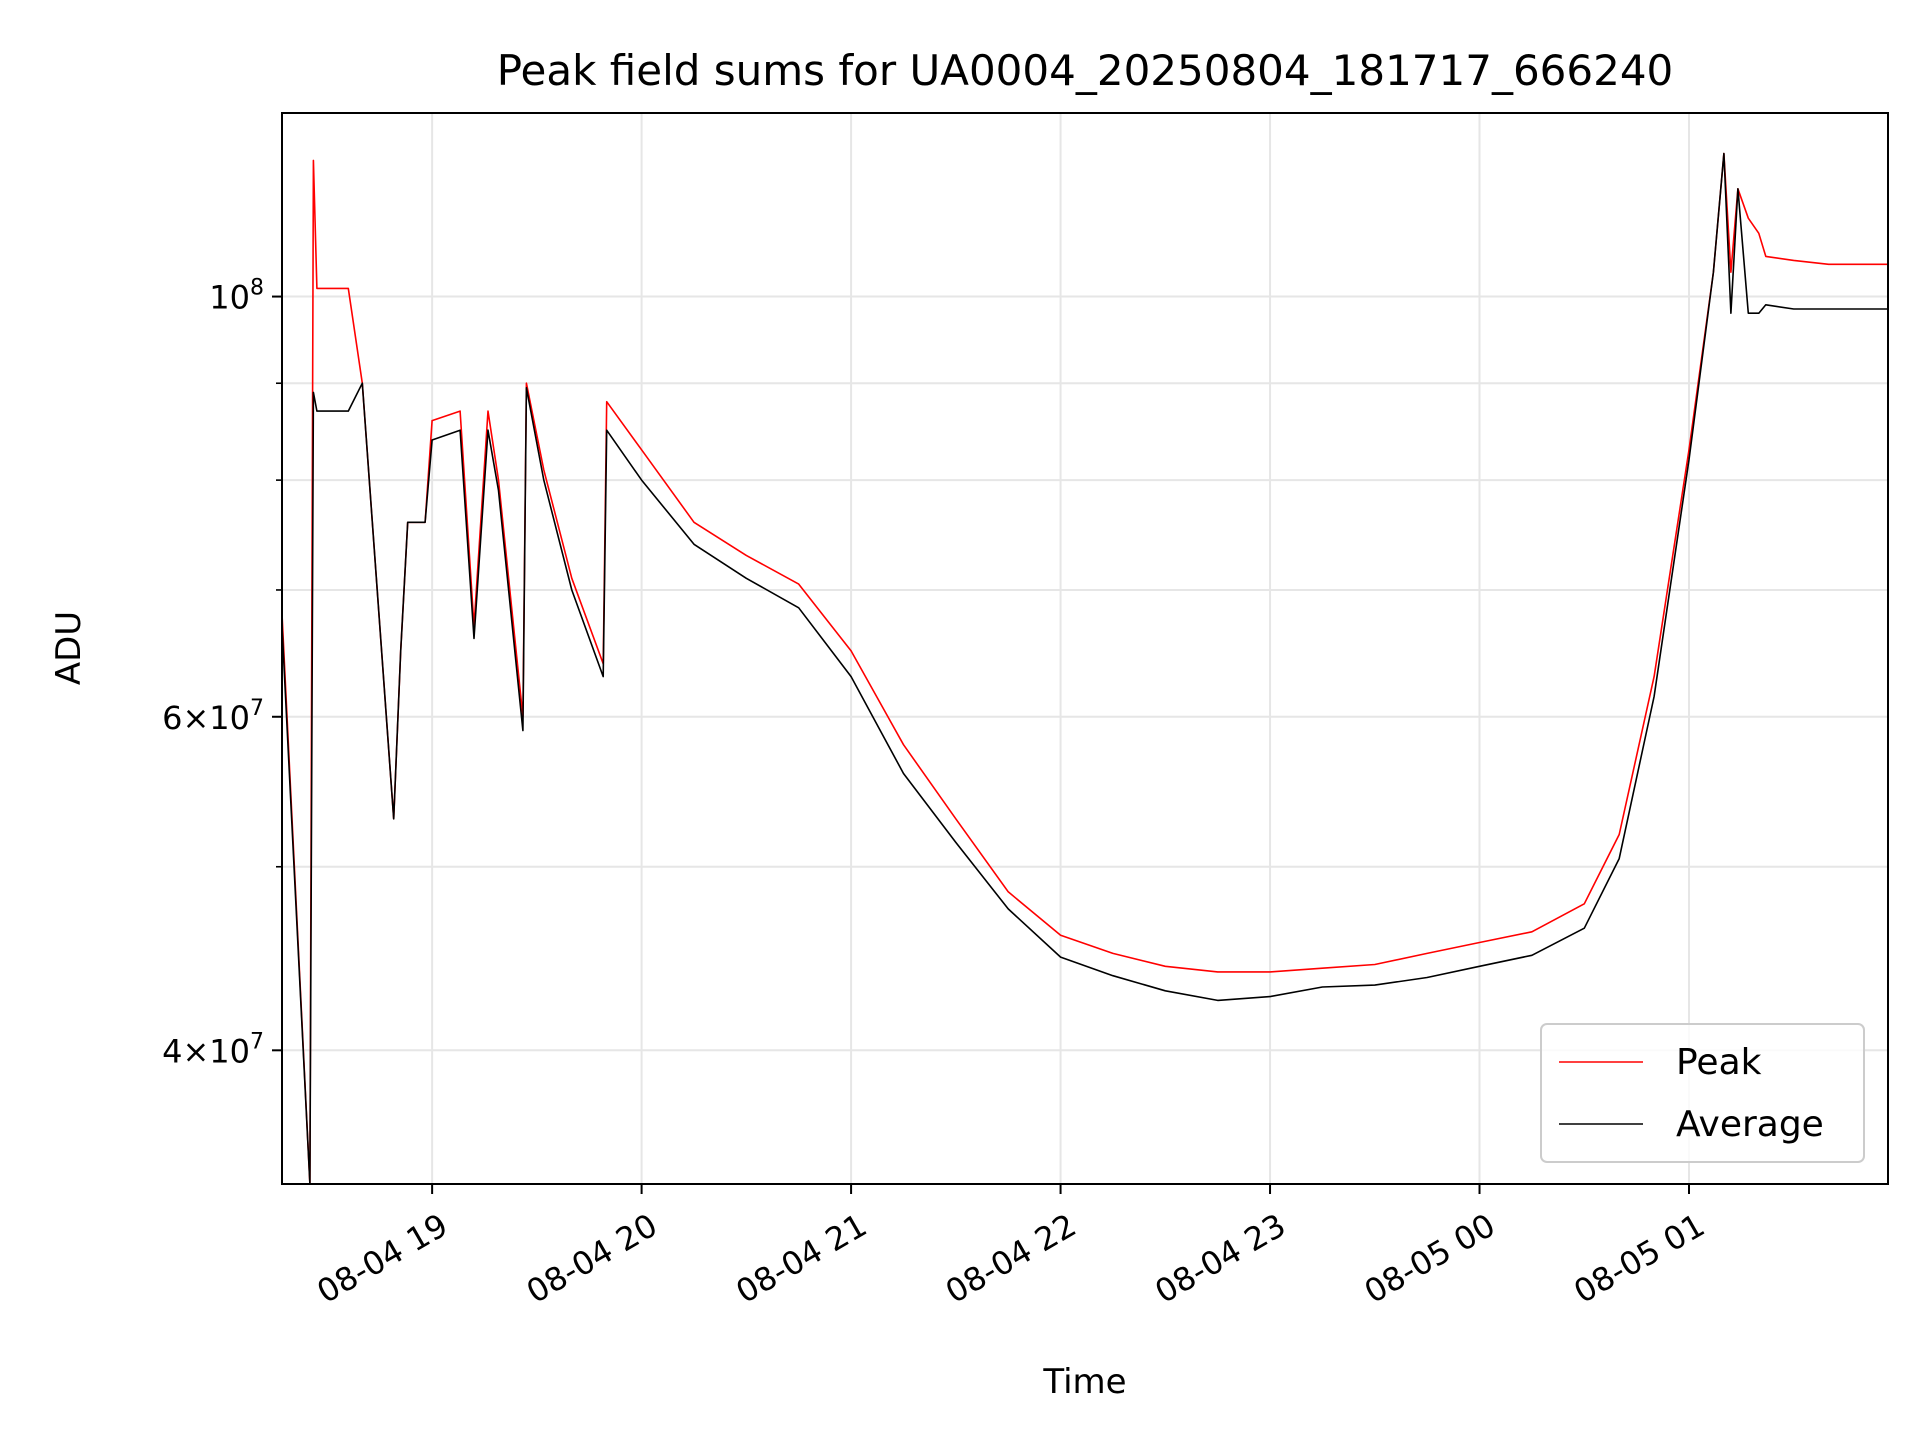 The height and width of the screenshot is (1445, 1920). I want to click on legend-label-peak: Peak, so click(1719, 1062).